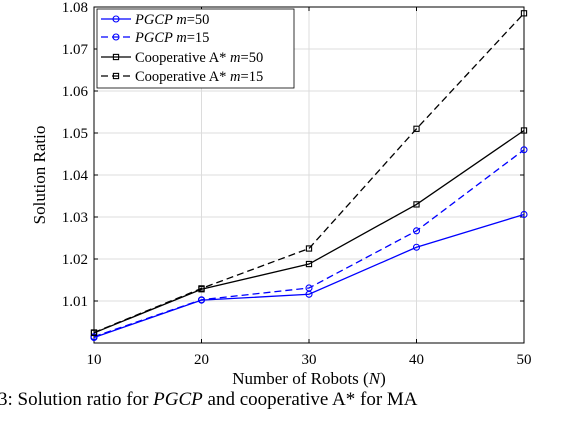 The width and height of the screenshot is (566, 424). Describe the element at coordinates (171, 38) in the screenshot. I see `legend-label: PGCP m=15` at that location.